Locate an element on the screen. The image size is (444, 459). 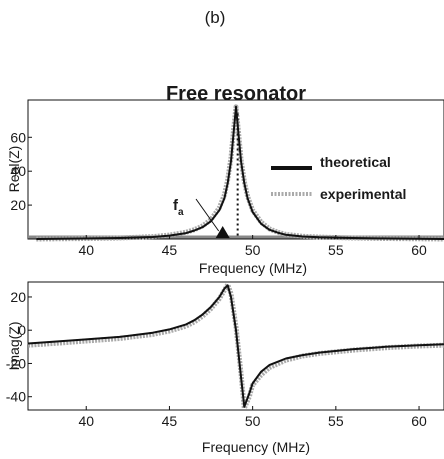
annotation-leader-line is located at coordinates (207, 215).